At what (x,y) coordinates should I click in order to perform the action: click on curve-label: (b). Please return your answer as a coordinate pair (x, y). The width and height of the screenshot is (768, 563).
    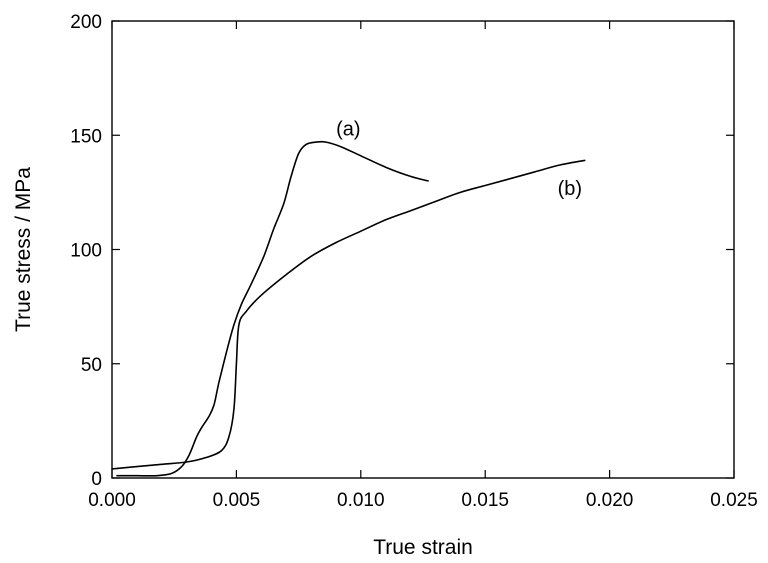
    Looking at the image, I should click on (570, 189).